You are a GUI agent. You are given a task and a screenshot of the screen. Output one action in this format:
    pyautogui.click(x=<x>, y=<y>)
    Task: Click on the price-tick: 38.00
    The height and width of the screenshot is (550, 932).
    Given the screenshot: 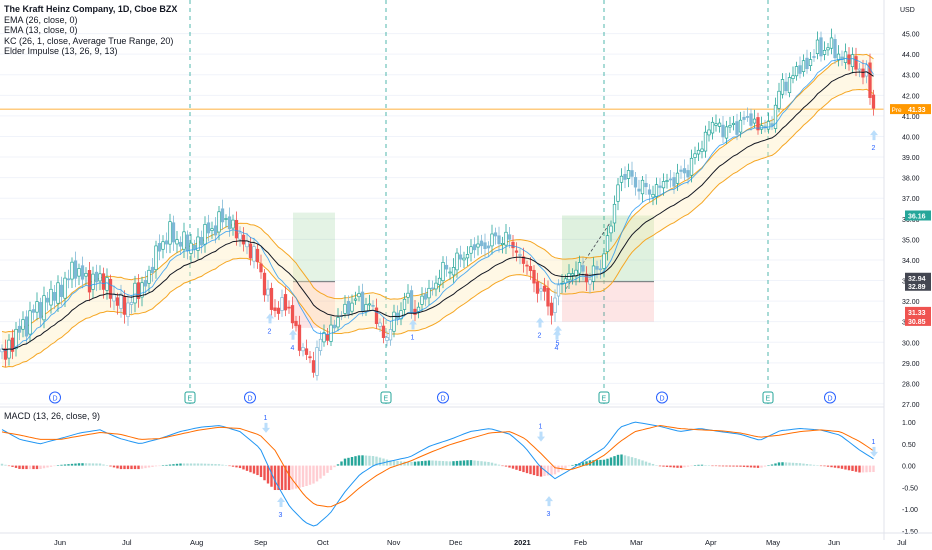 What is the action you would take?
    pyautogui.click(x=911, y=179)
    